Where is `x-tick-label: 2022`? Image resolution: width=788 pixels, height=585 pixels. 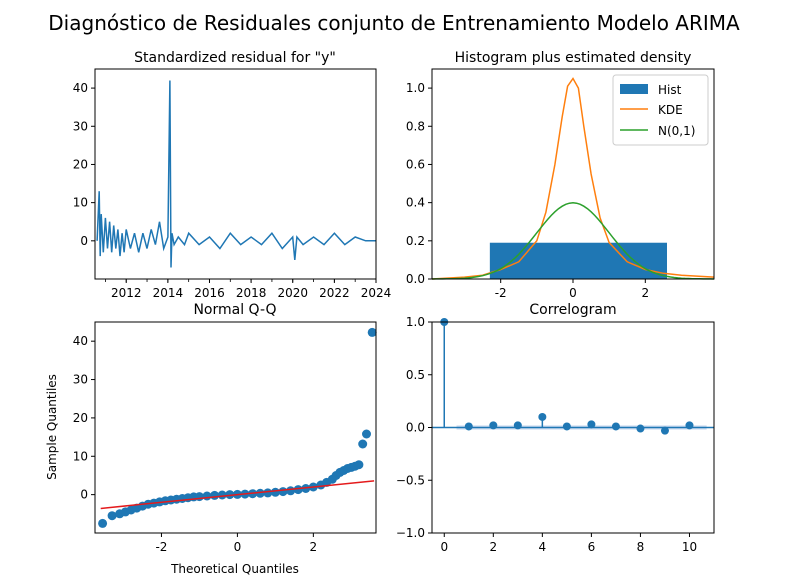 x-tick-label: 2022 is located at coordinates (334, 293).